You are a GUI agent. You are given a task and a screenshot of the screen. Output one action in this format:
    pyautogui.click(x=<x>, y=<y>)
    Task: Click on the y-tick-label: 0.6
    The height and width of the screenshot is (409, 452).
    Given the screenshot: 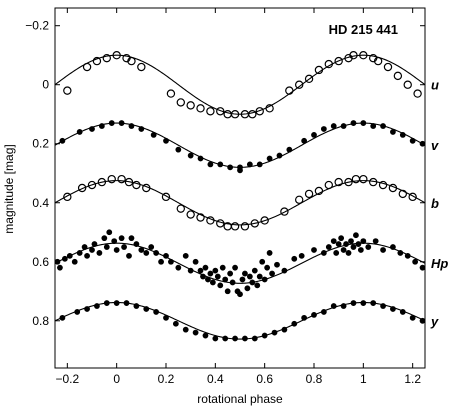 What is the action you would take?
    pyautogui.click(x=40, y=262)
    